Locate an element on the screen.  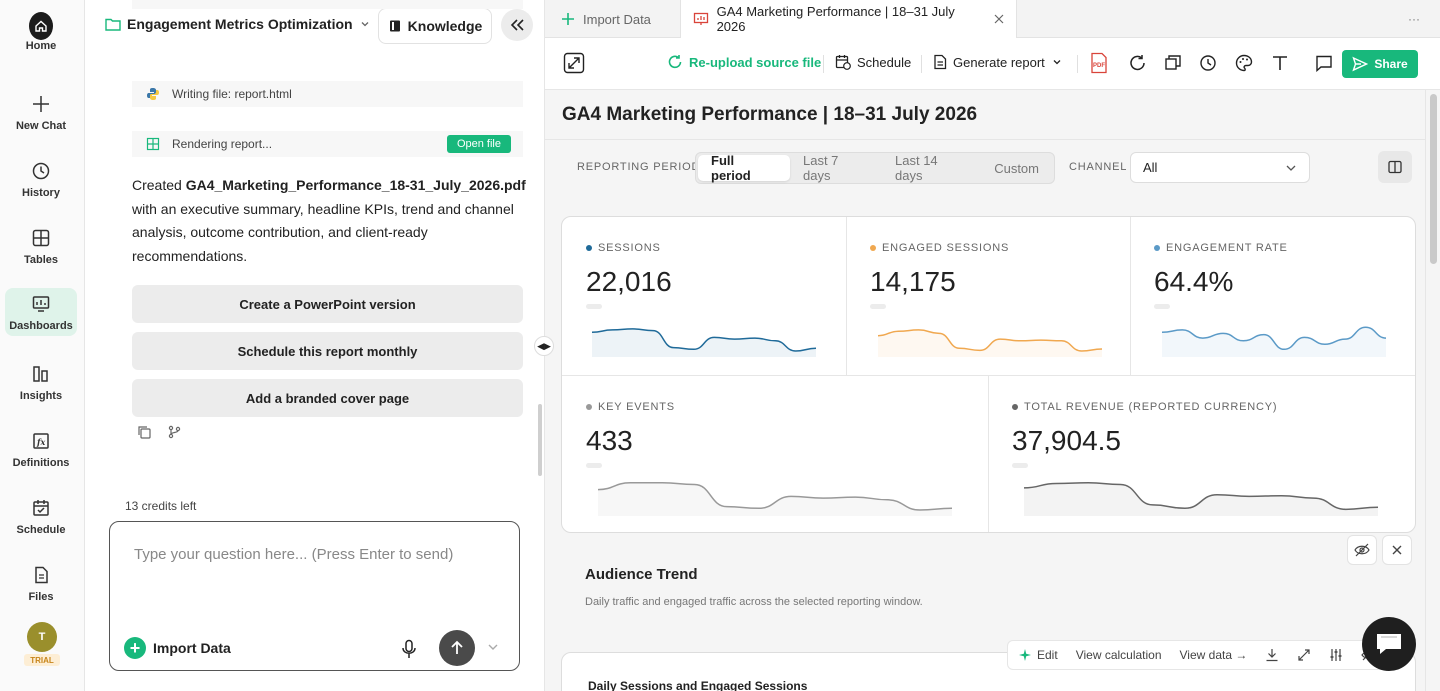
pdf-icon: PDF is located at coordinates (1099, 63).